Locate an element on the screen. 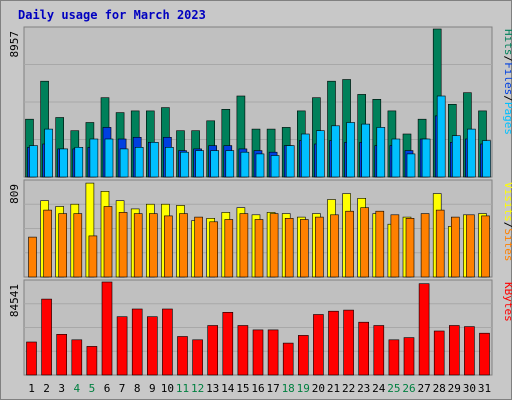  x-tick-label: 21 is located at coordinates (333, 388).